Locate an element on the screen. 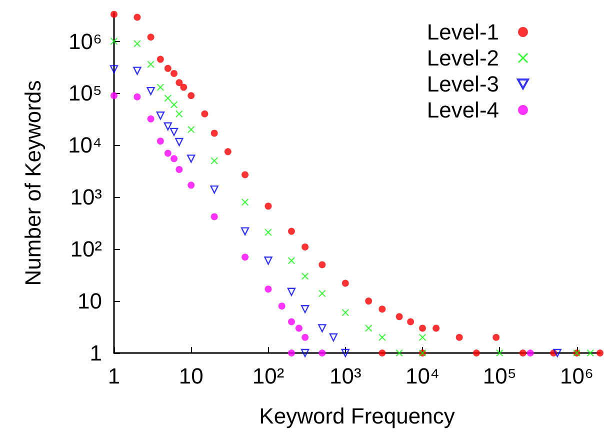 The image size is (604, 439). x-tick-label: 10² is located at coordinates (268, 376).